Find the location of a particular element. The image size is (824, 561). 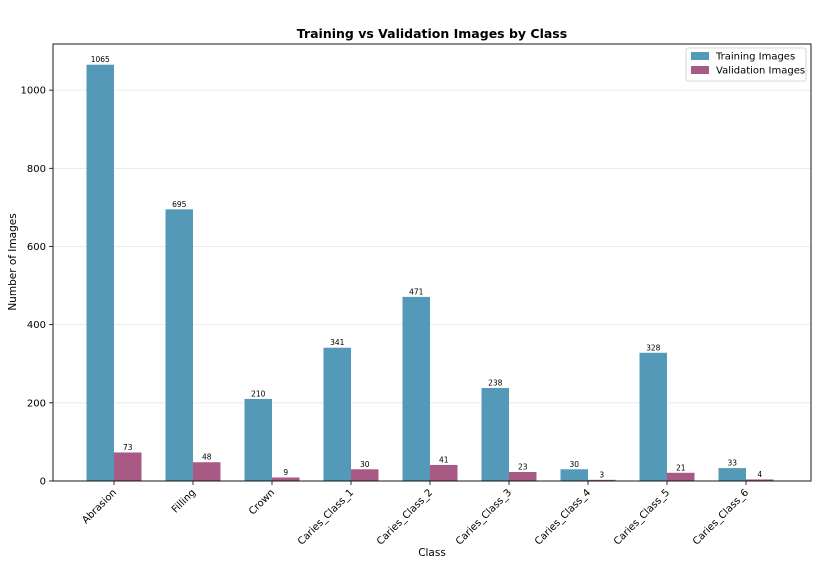

data-label: 328 is located at coordinates (653, 347).